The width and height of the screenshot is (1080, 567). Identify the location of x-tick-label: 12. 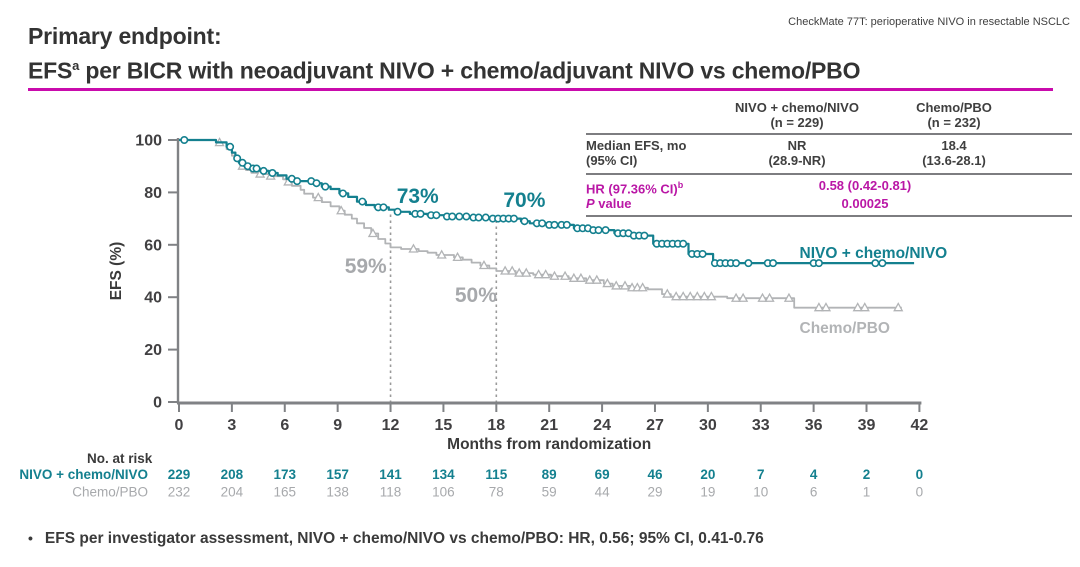
(391, 425).